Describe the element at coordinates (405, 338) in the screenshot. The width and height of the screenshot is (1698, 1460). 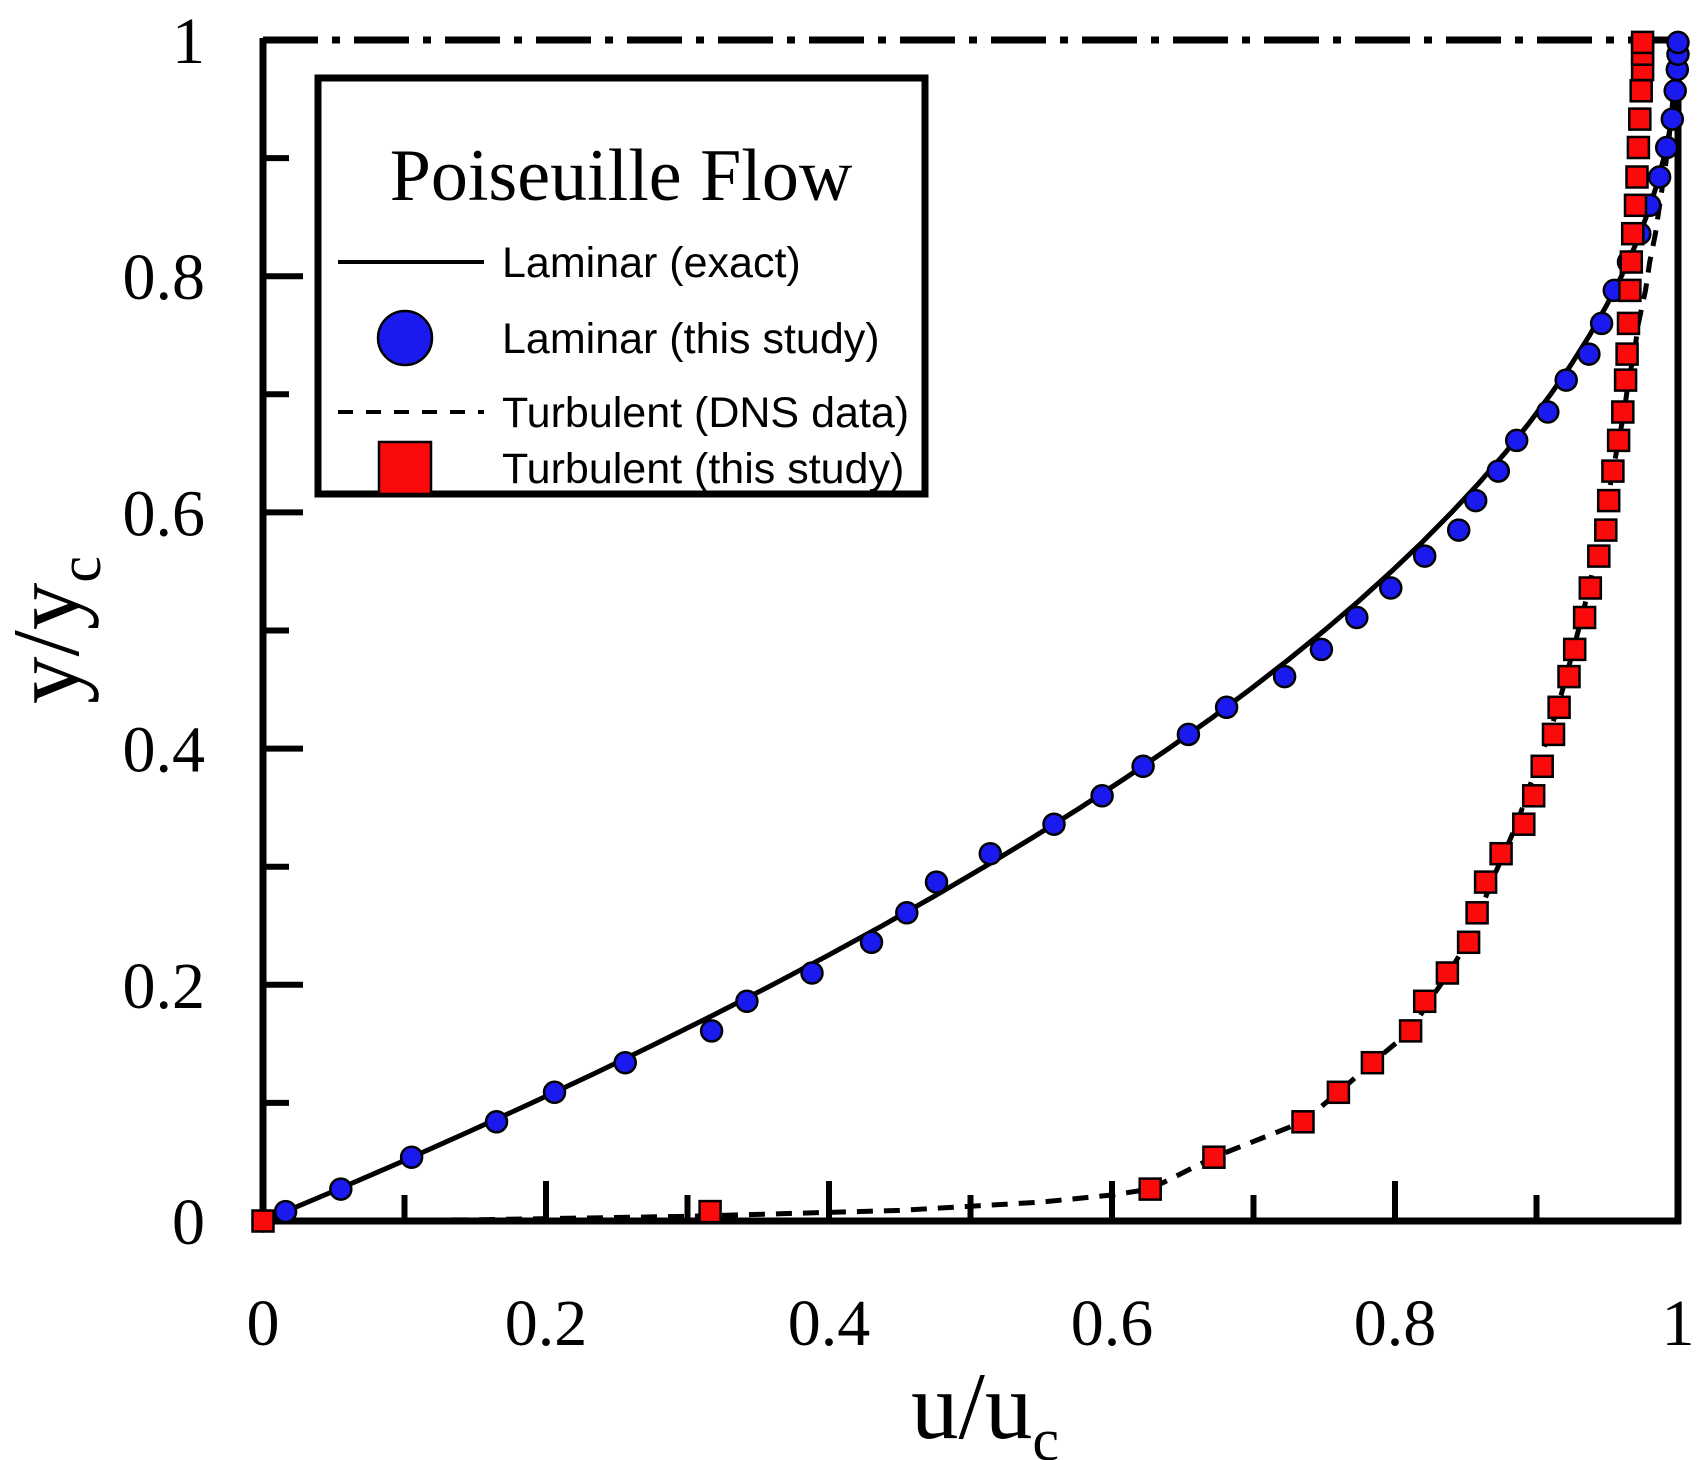
I see `legend-circle-sample` at that location.